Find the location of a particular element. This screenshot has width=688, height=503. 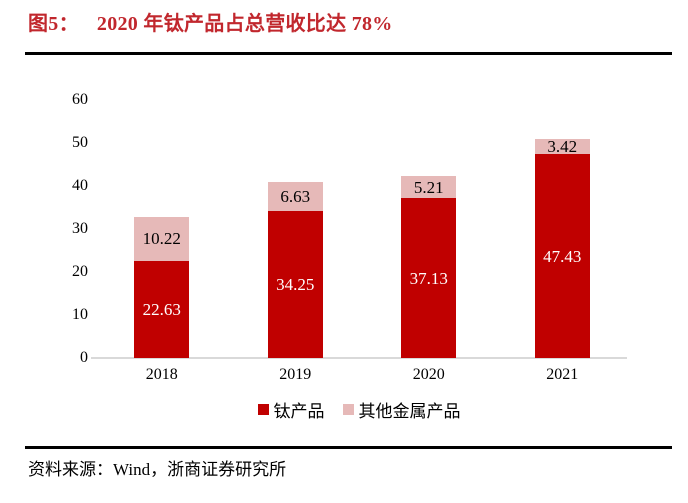

chart-legend: 钛产品 其他金属产品 is located at coordinates (359, 409).